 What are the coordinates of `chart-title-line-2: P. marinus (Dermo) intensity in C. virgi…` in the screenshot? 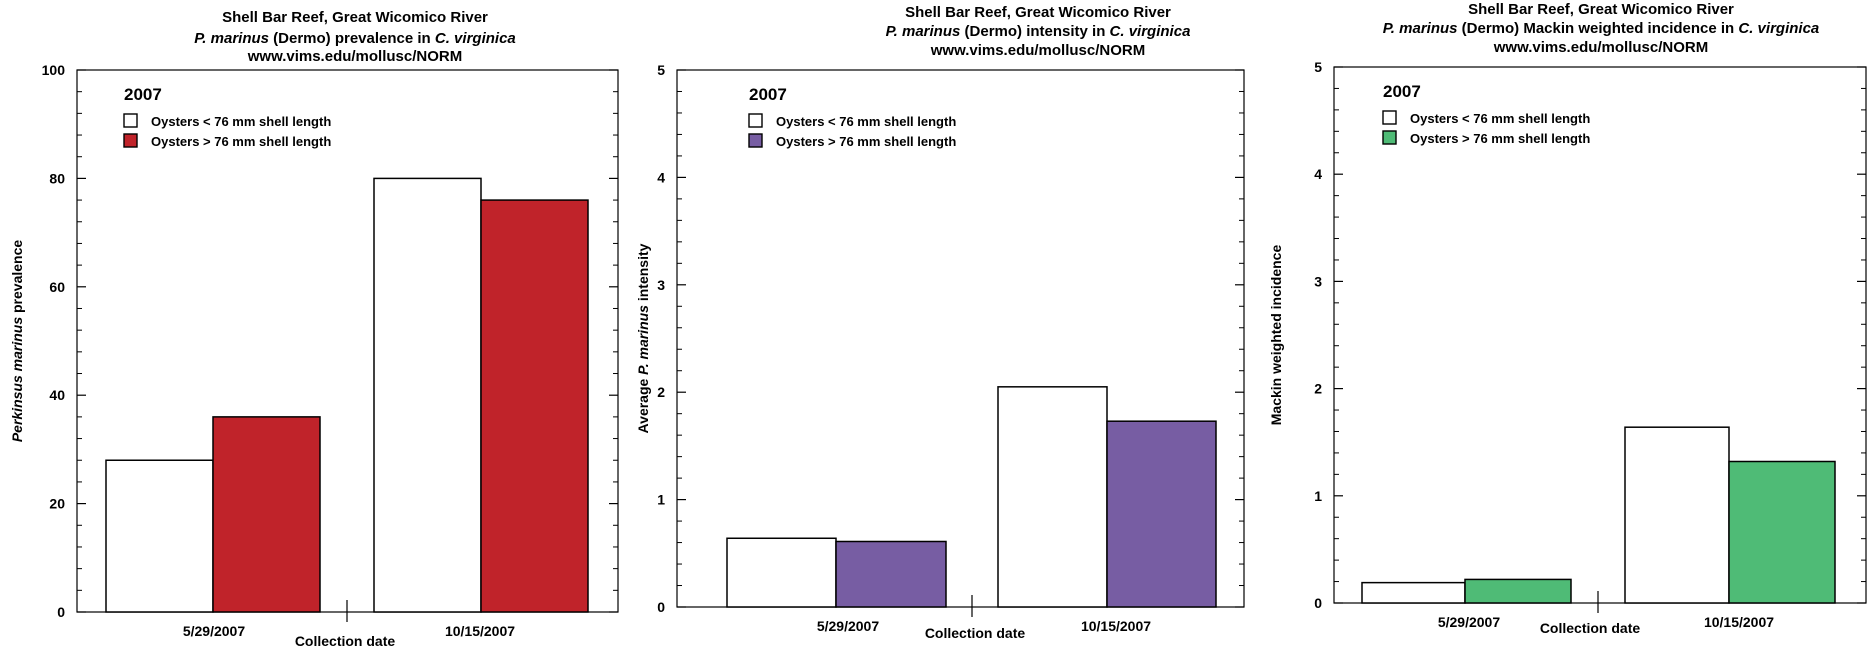 It's located at (1038, 31).